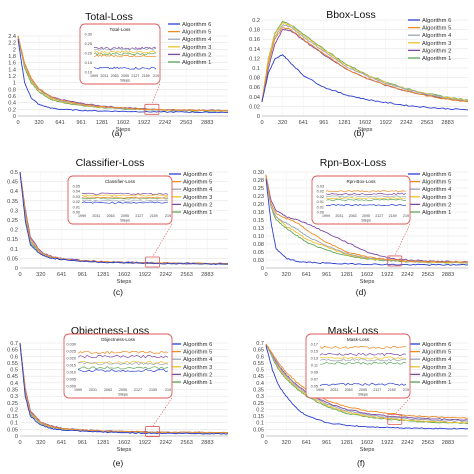 The width and height of the screenshot is (474, 474). Describe the element at coordinates (320, 187) in the screenshot. I see `inset-y-tick-label: 0.03` at that location.